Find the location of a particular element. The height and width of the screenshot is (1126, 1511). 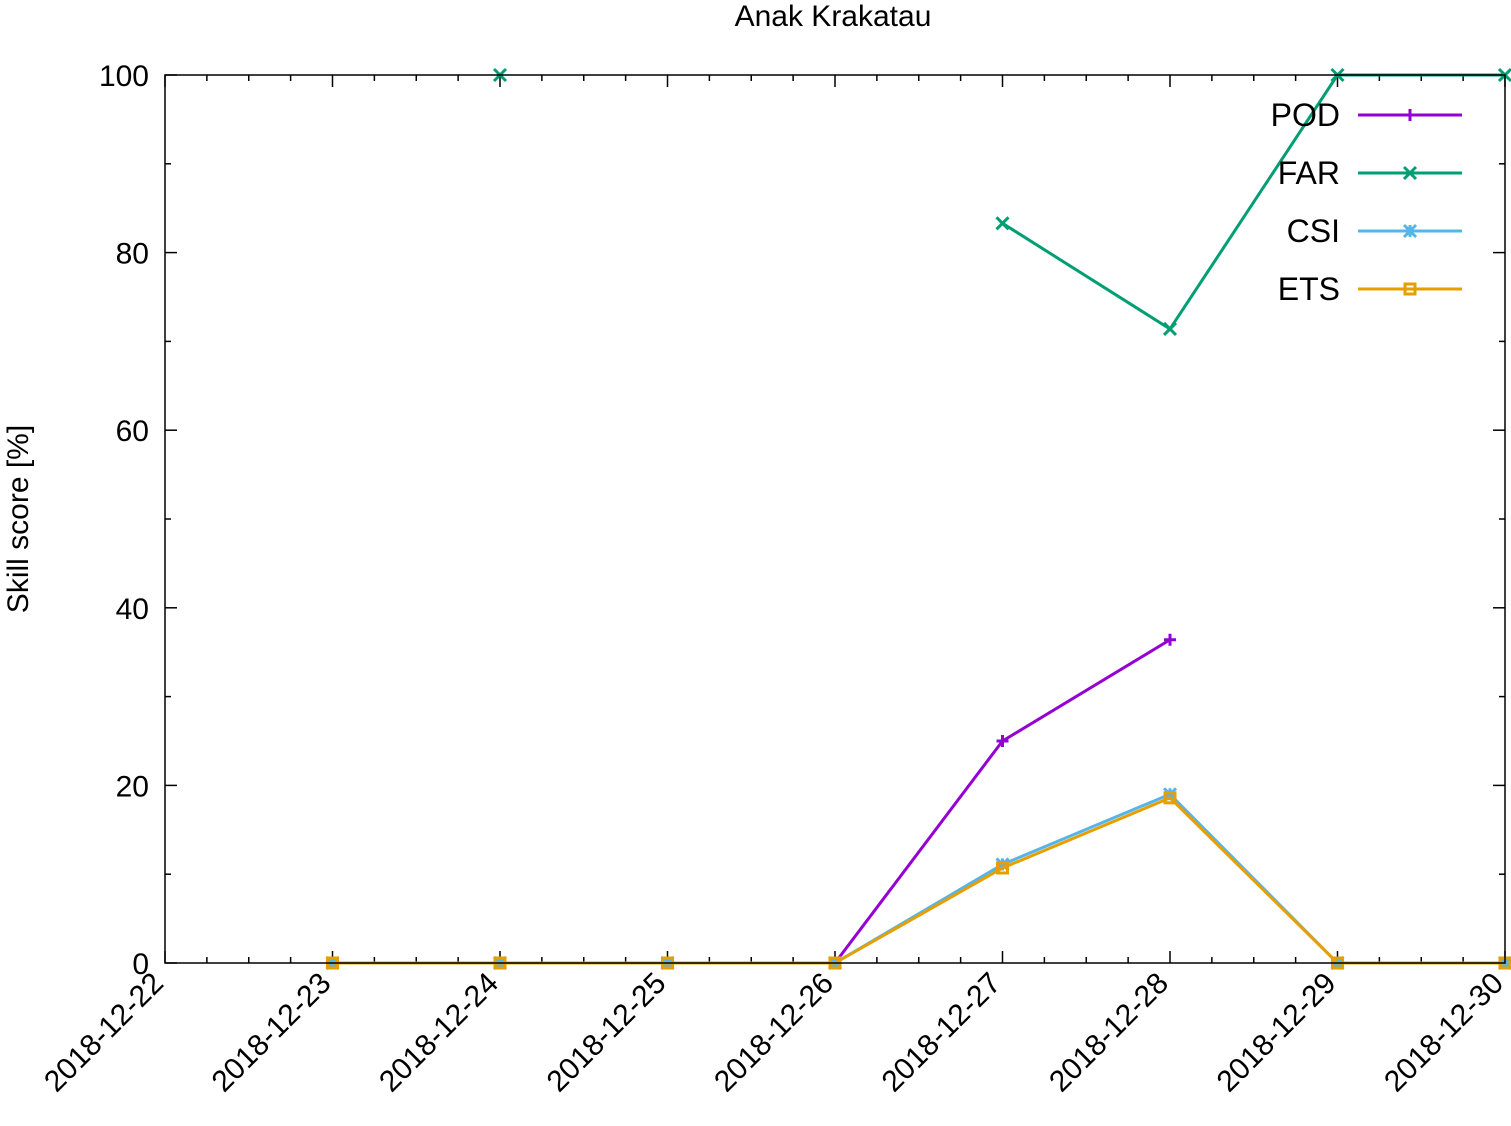

legend-label: ETS is located at coordinates (1309, 289).